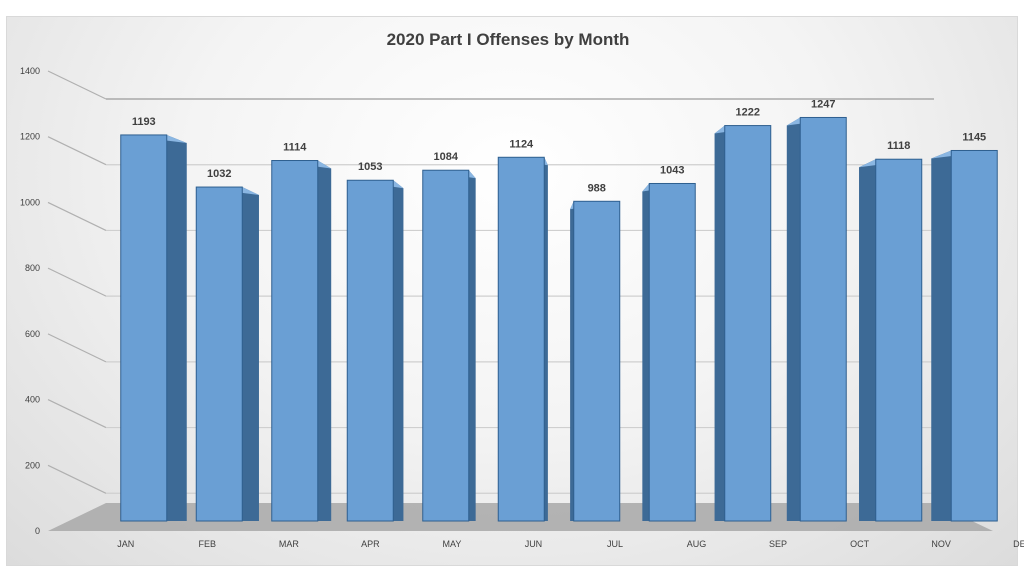  I want to click on x-category-label: MAY, so click(451, 544).